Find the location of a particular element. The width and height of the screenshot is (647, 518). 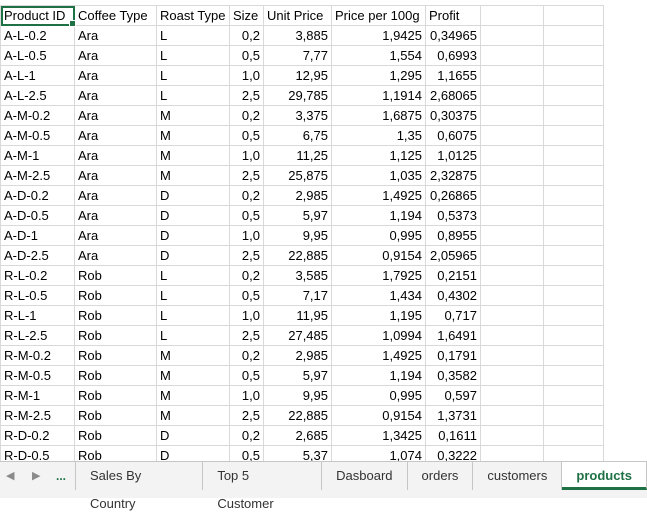

cell: A-L-0.2 is located at coordinates (37, 35).